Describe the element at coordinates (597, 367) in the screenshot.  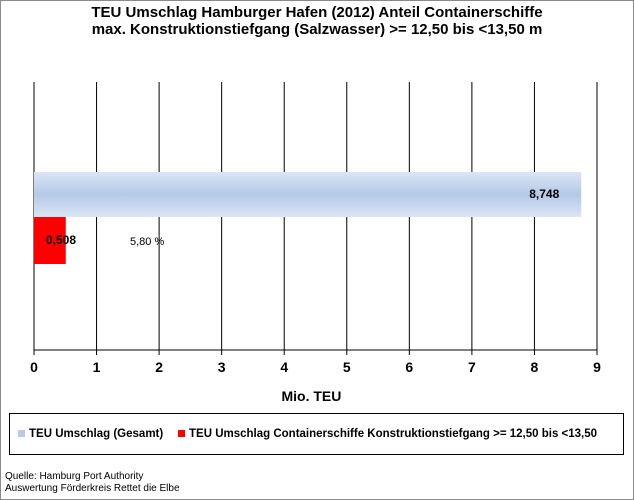
I see `tick-label-x-9: 9` at that location.